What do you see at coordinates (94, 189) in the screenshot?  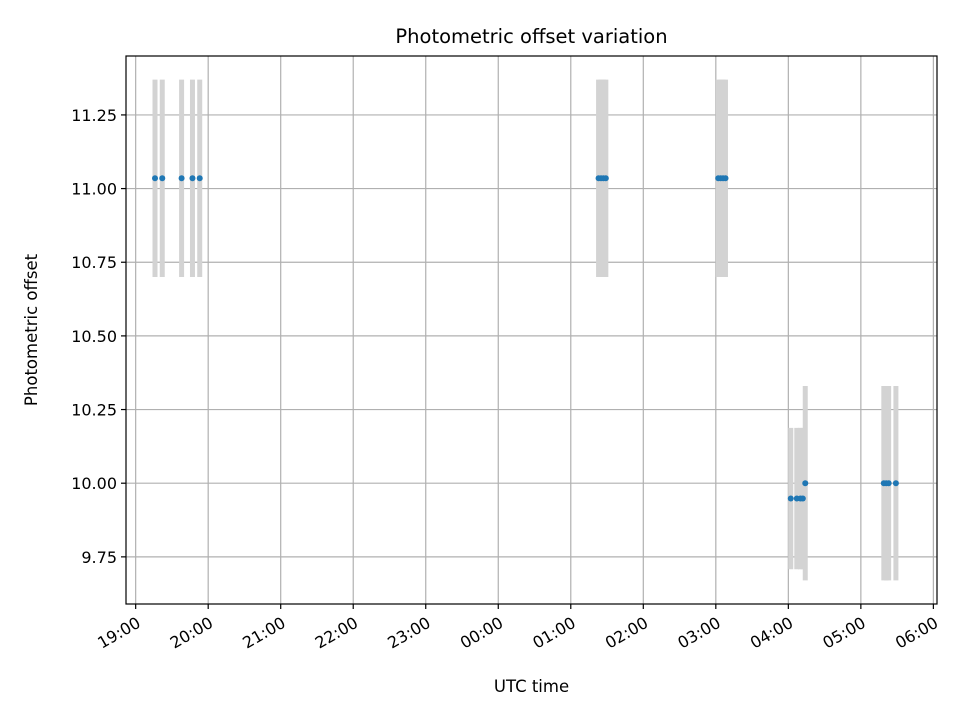 I see `y-tick-label: 11.00` at bounding box center [94, 189].